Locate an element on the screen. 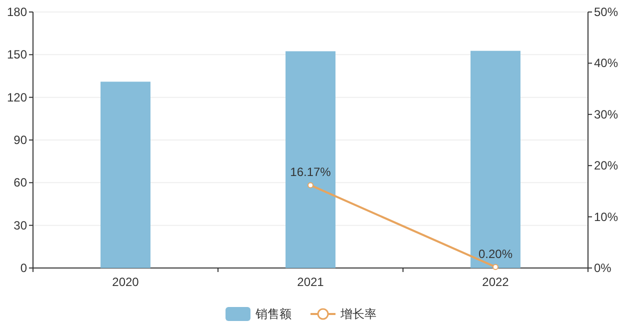 The height and width of the screenshot is (325, 621). y-tick-label: 0 is located at coordinates (24, 268).